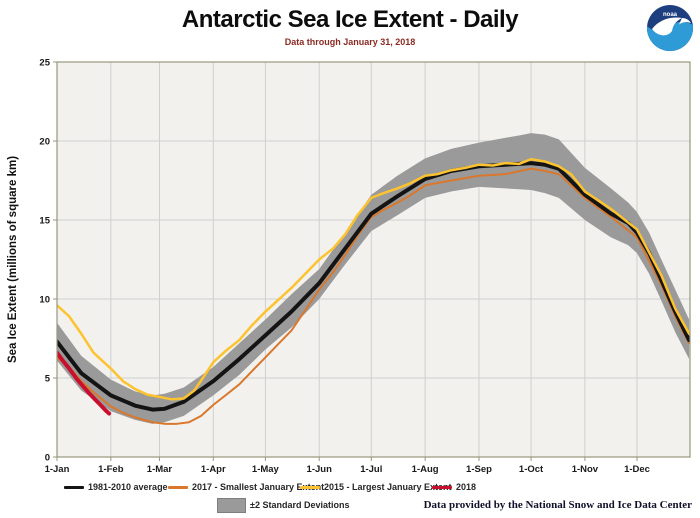 The width and height of the screenshot is (700, 518). What do you see at coordinates (160, 469) in the screenshot?
I see `x-tick-label: 1-Mar` at bounding box center [160, 469].